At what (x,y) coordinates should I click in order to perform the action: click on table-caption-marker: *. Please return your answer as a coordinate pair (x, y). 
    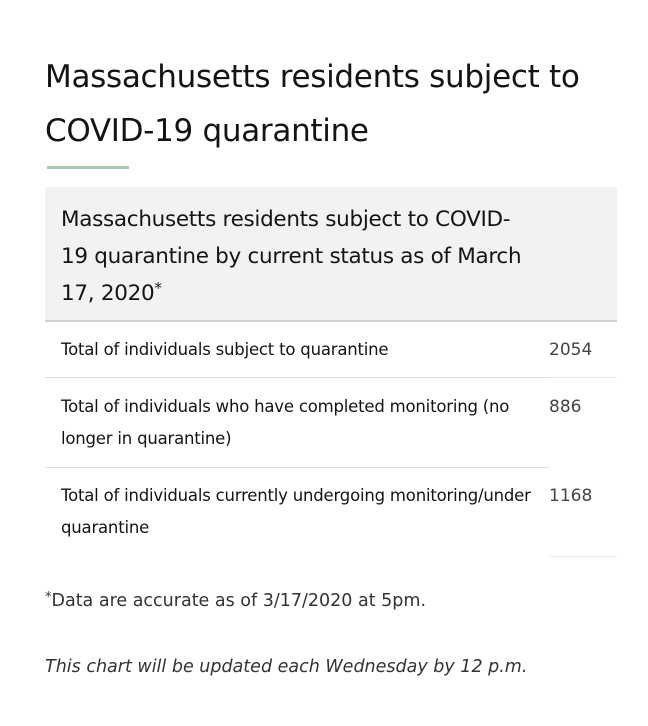
    Looking at the image, I should click on (158, 288).